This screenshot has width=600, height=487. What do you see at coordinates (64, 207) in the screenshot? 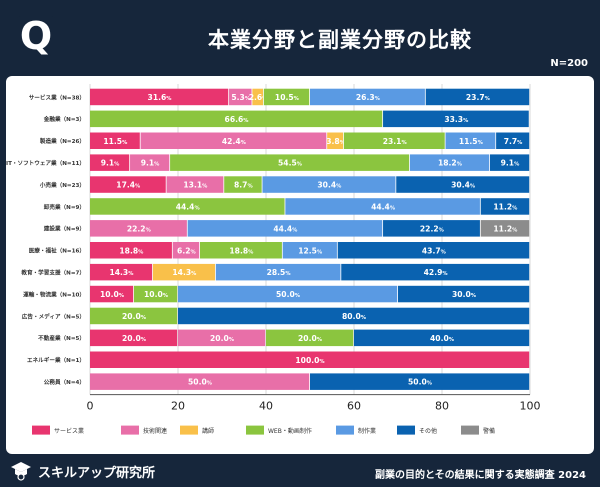
I see `category-label: 卸売業（N=9）` at bounding box center [64, 207].